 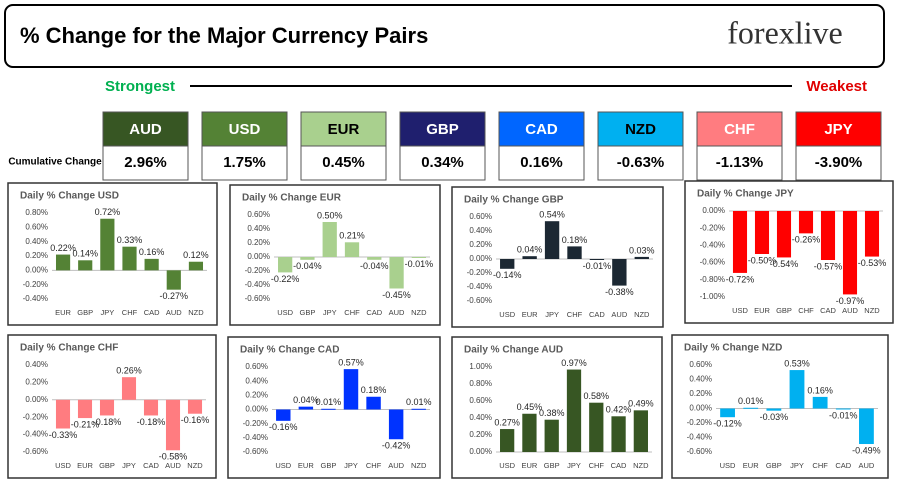 I want to click on x-tick-label: CHF, so click(x=806, y=310).